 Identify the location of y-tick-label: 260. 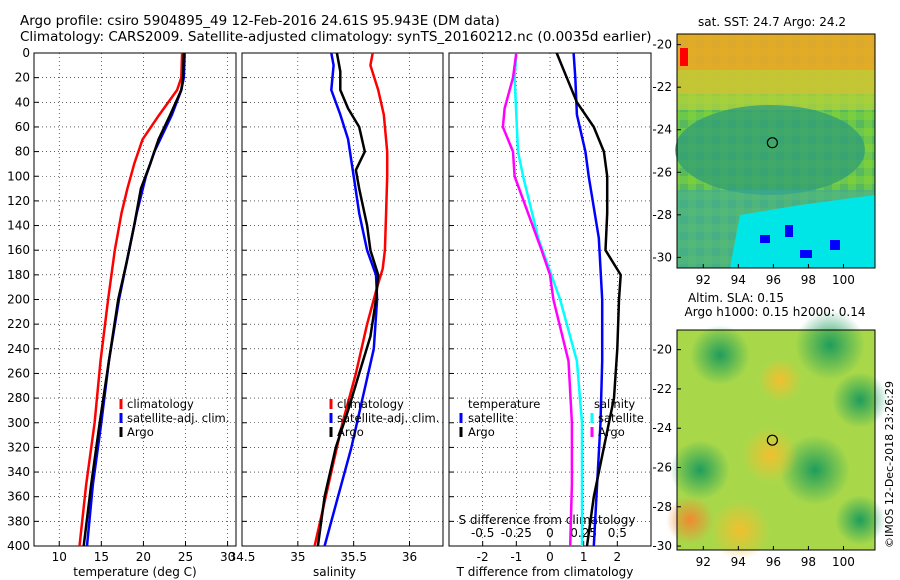
(18, 373).